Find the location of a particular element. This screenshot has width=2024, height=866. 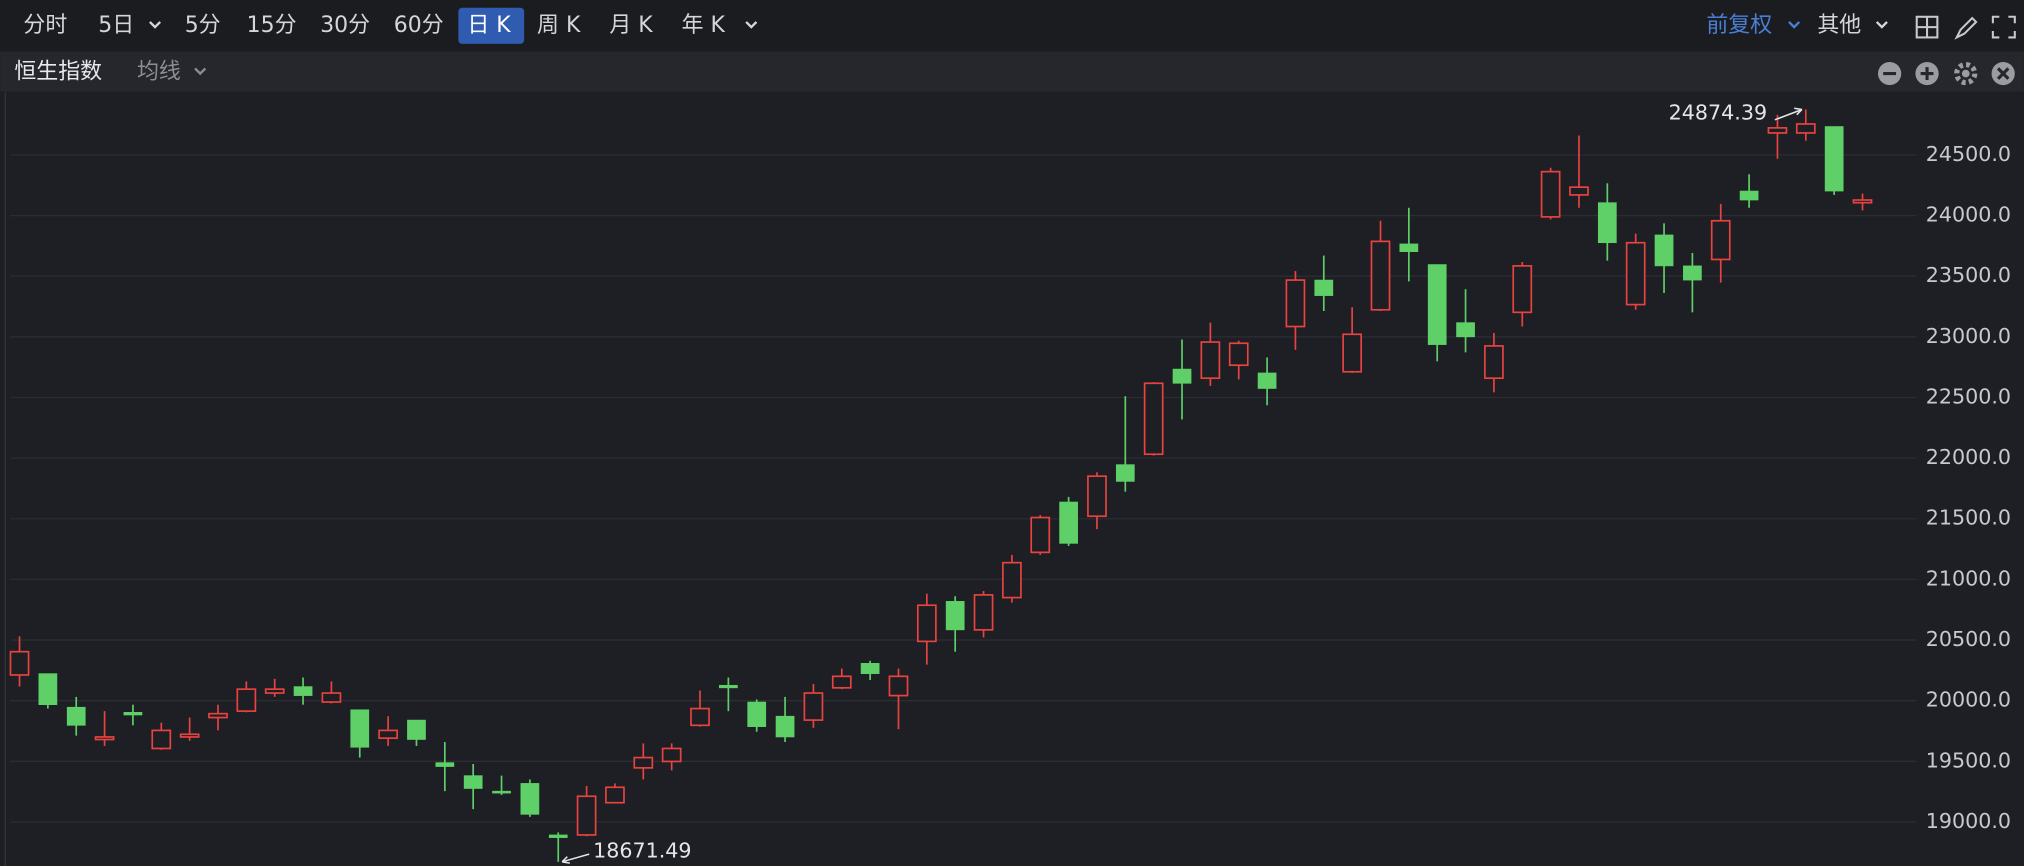

close-glyph is located at coordinates (2003, 73).